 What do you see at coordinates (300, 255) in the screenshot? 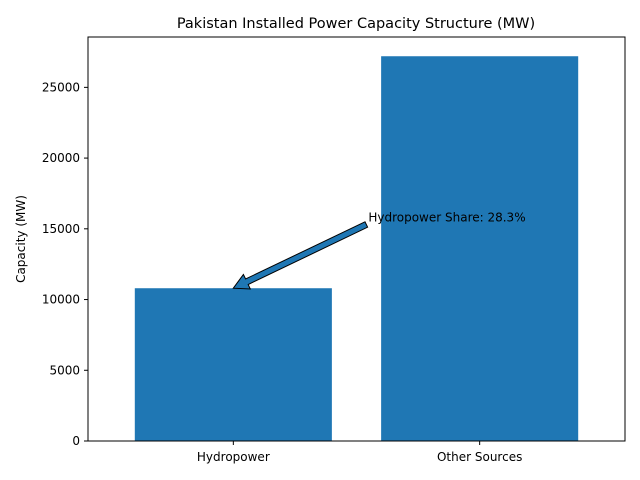
I see `annotation-arrow` at bounding box center [300, 255].